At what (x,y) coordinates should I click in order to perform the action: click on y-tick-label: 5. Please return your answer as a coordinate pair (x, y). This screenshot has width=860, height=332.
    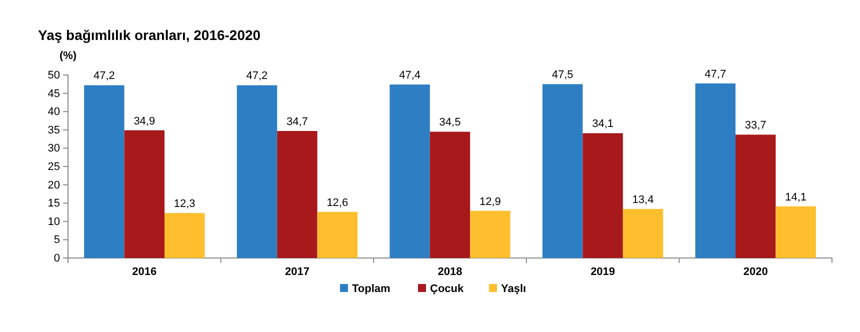
    Looking at the image, I should click on (57, 240).